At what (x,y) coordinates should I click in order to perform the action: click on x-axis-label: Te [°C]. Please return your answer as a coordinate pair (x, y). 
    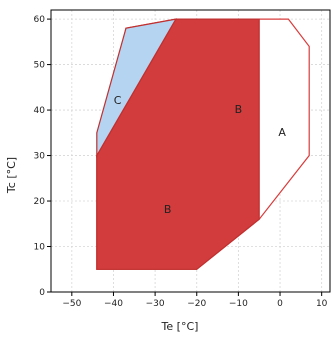
    Looking at the image, I should click on (180, 326).